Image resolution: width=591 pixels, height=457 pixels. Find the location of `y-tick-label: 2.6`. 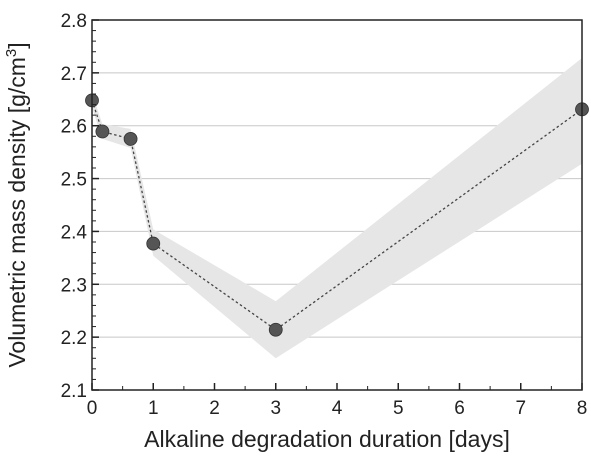

y-tick-label: 2.6 is located at coordinates (74, 127).